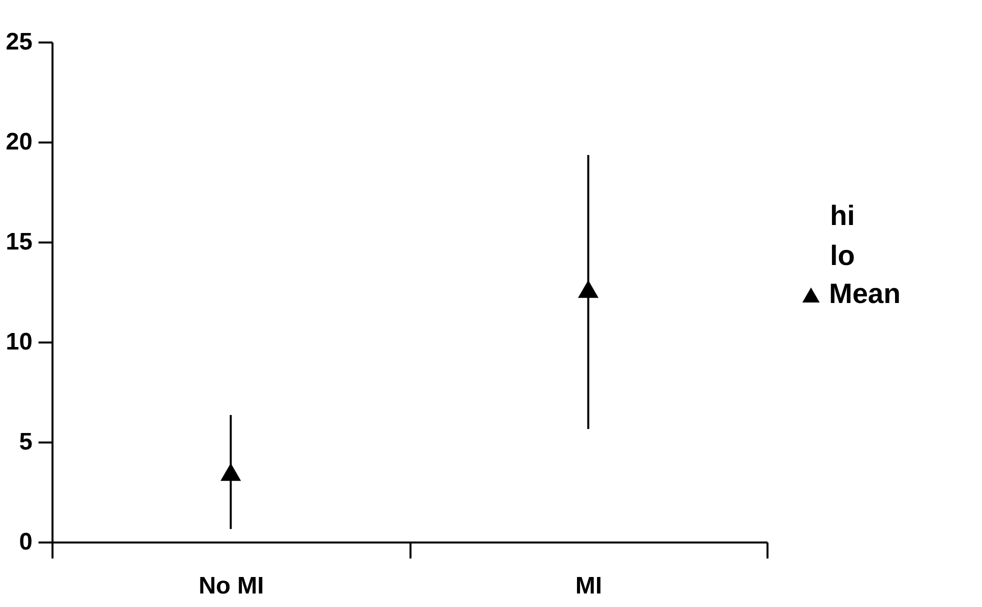 This screenshot has height=607, width=982. I want to click on x-tick-label: MI, so click(588, 586).